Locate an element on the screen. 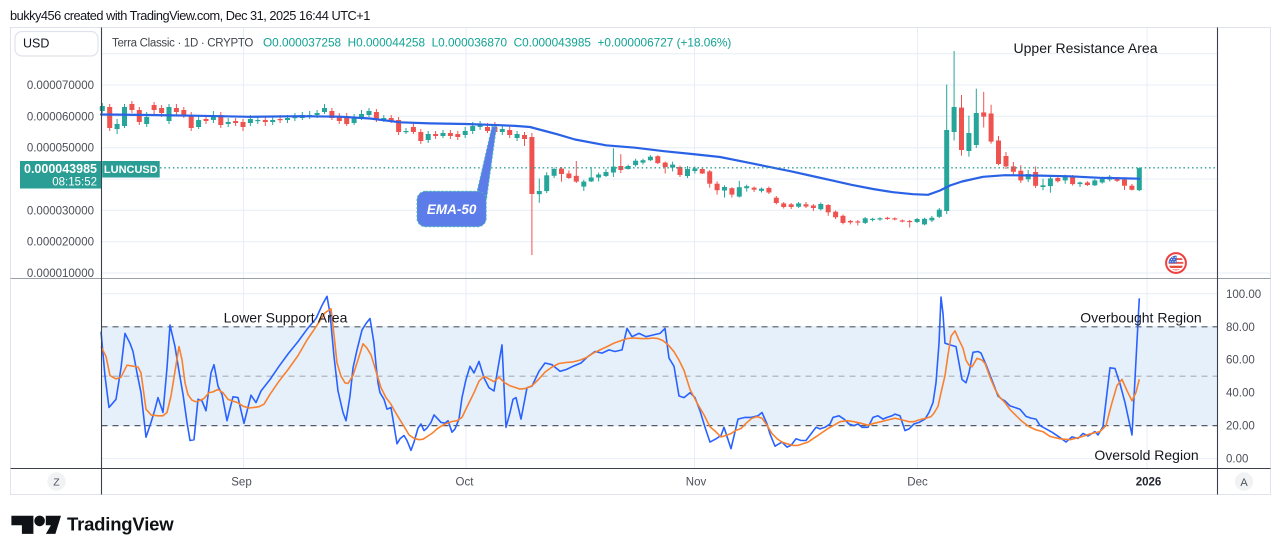 This screenshot has height=556, width=1281. svg-text: EMA-50 is located at coordinates (452, 209).